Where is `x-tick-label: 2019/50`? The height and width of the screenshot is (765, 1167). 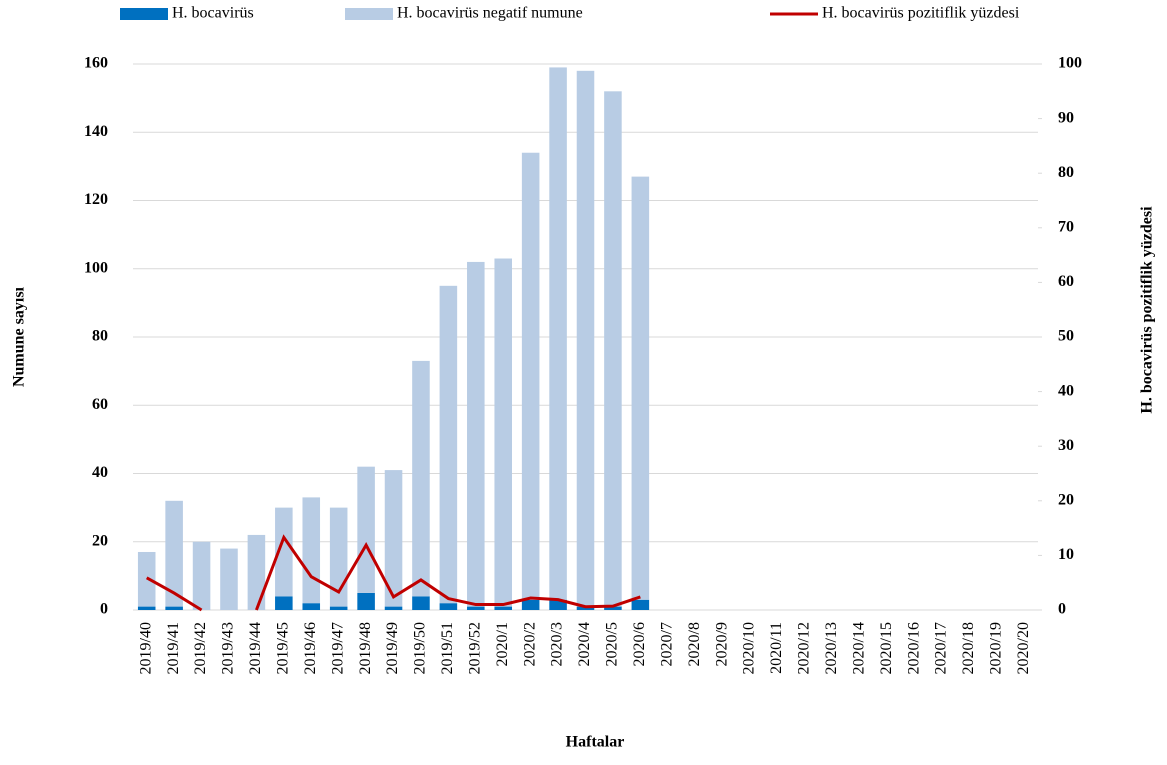
x-tick-label: 2019/50 is located at coordinates (420, 648).